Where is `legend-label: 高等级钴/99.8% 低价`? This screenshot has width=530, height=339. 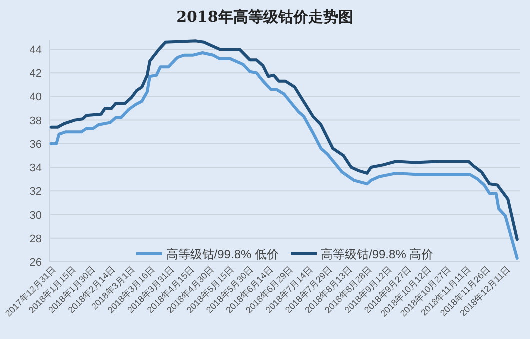
legend-label: 高等级钴/99.8% 低价 is located at coordinates (222, 255).